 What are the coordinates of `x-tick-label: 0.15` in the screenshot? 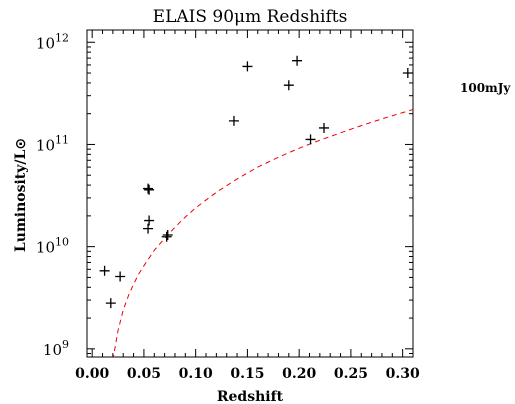 It's located at (247, 374).